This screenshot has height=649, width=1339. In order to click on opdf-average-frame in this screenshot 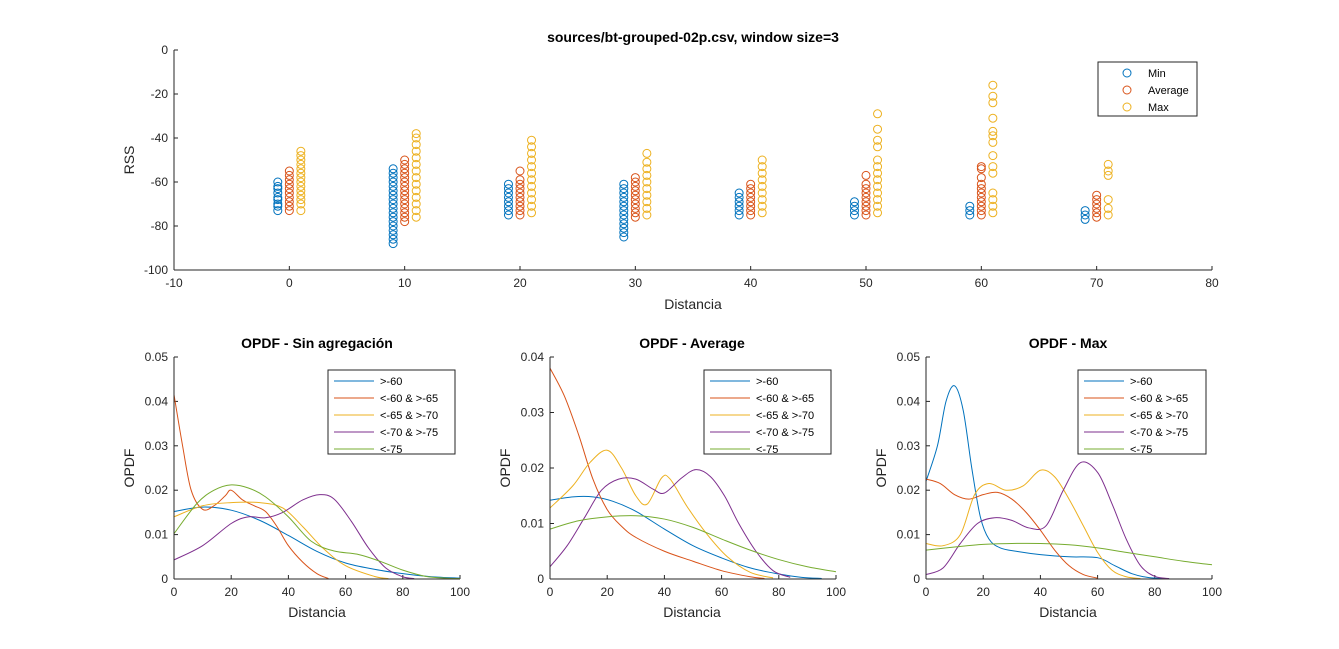, I will do `click(692, 468)`.